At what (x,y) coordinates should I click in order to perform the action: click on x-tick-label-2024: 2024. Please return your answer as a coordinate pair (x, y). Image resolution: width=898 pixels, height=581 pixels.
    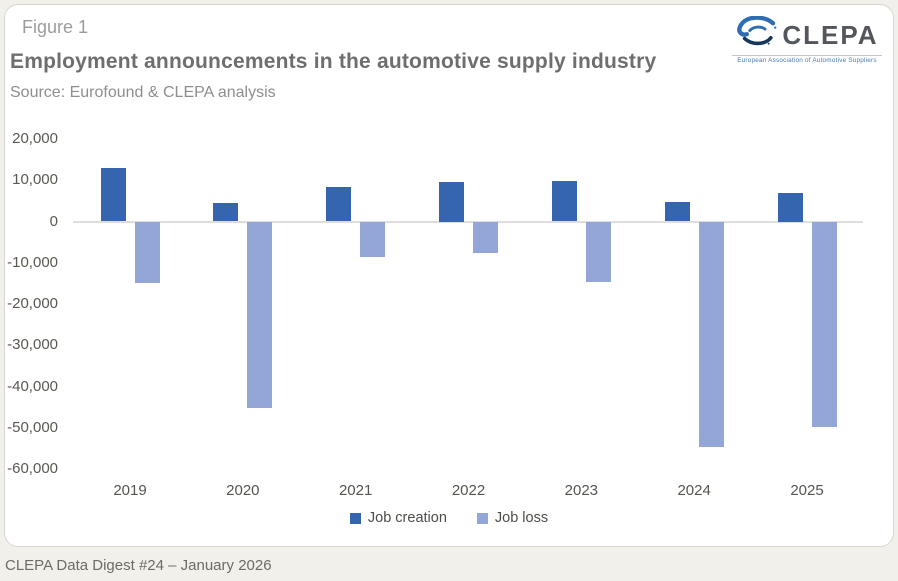
    Looking at the image, I should click on (694, 490).